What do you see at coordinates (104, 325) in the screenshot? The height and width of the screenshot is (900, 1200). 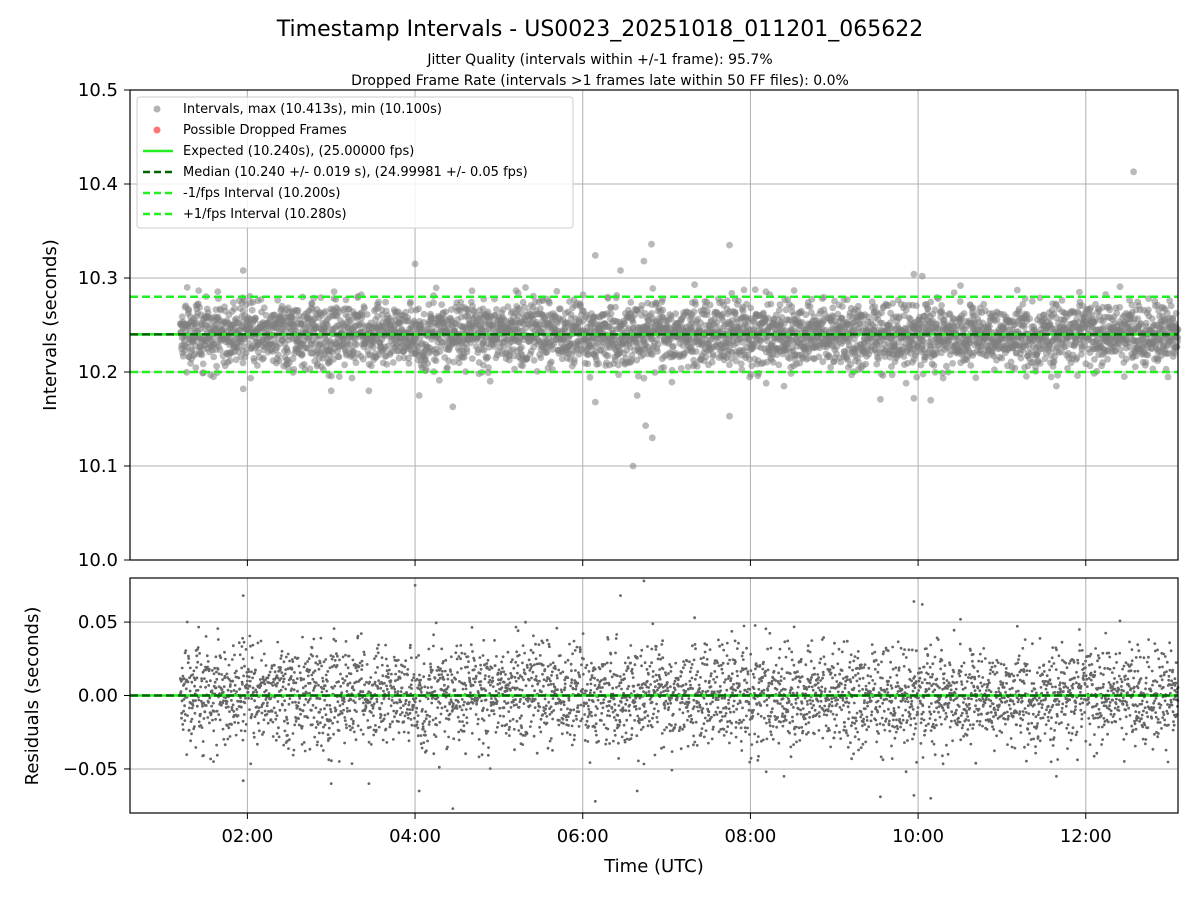 I see `intervals-yticks: 10.010.110.210.310.410.5` at bounding box center [104, 325].